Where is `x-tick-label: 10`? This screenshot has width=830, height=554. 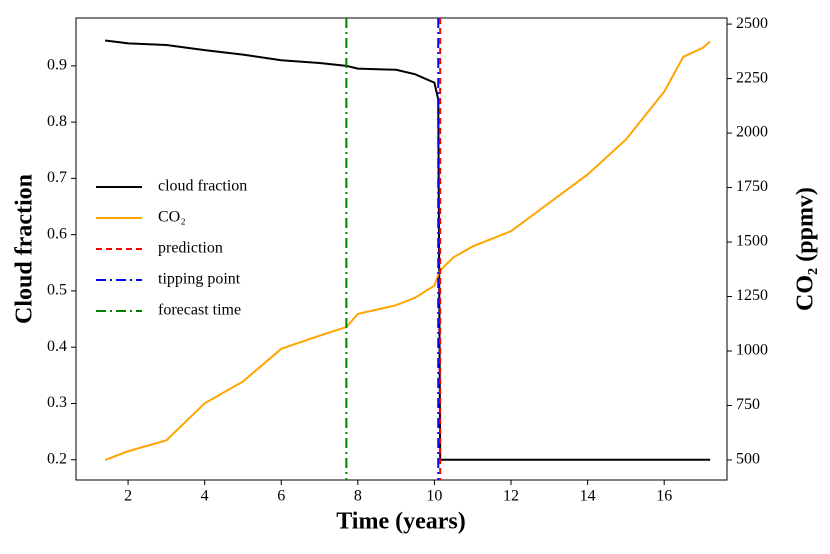
x-tick-label: 10 is located at coordinates (434, 496).